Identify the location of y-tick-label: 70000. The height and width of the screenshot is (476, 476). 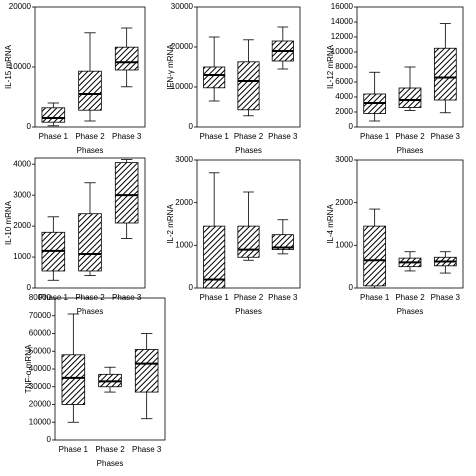
(40, 315).